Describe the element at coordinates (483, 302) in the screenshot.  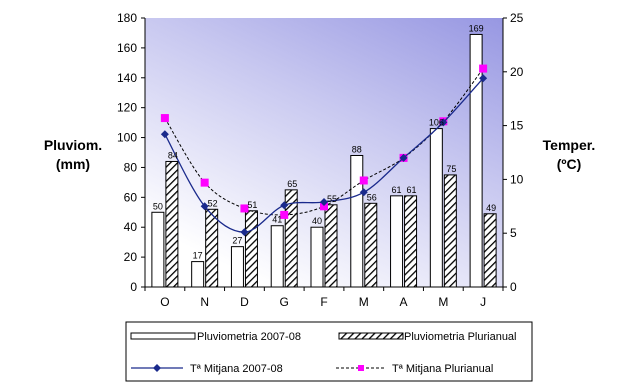
I see `x-axis-category-label: J` at that location.